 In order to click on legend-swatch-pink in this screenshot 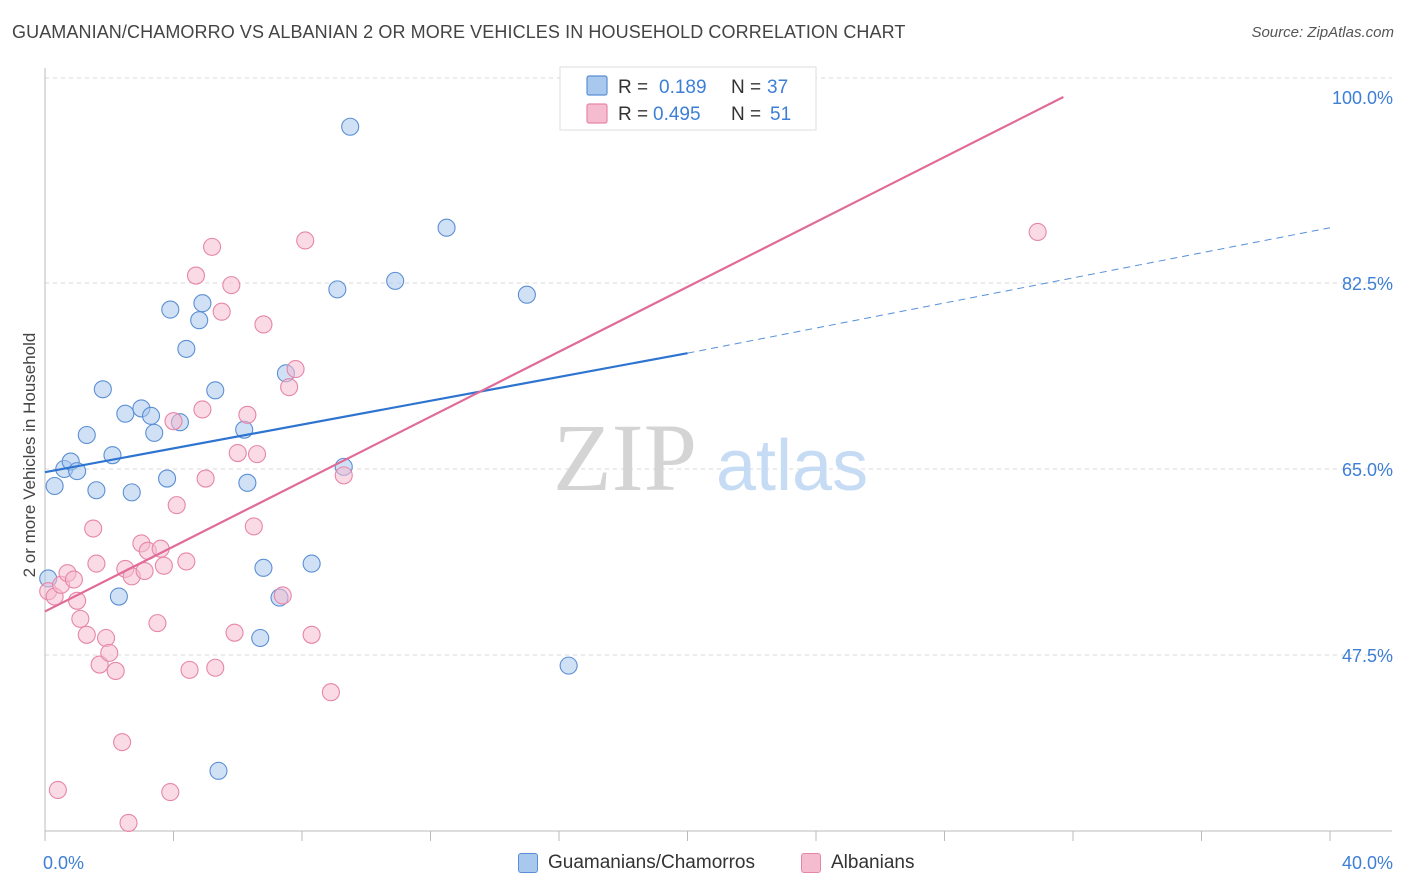, I will do `click(811, 863)`.